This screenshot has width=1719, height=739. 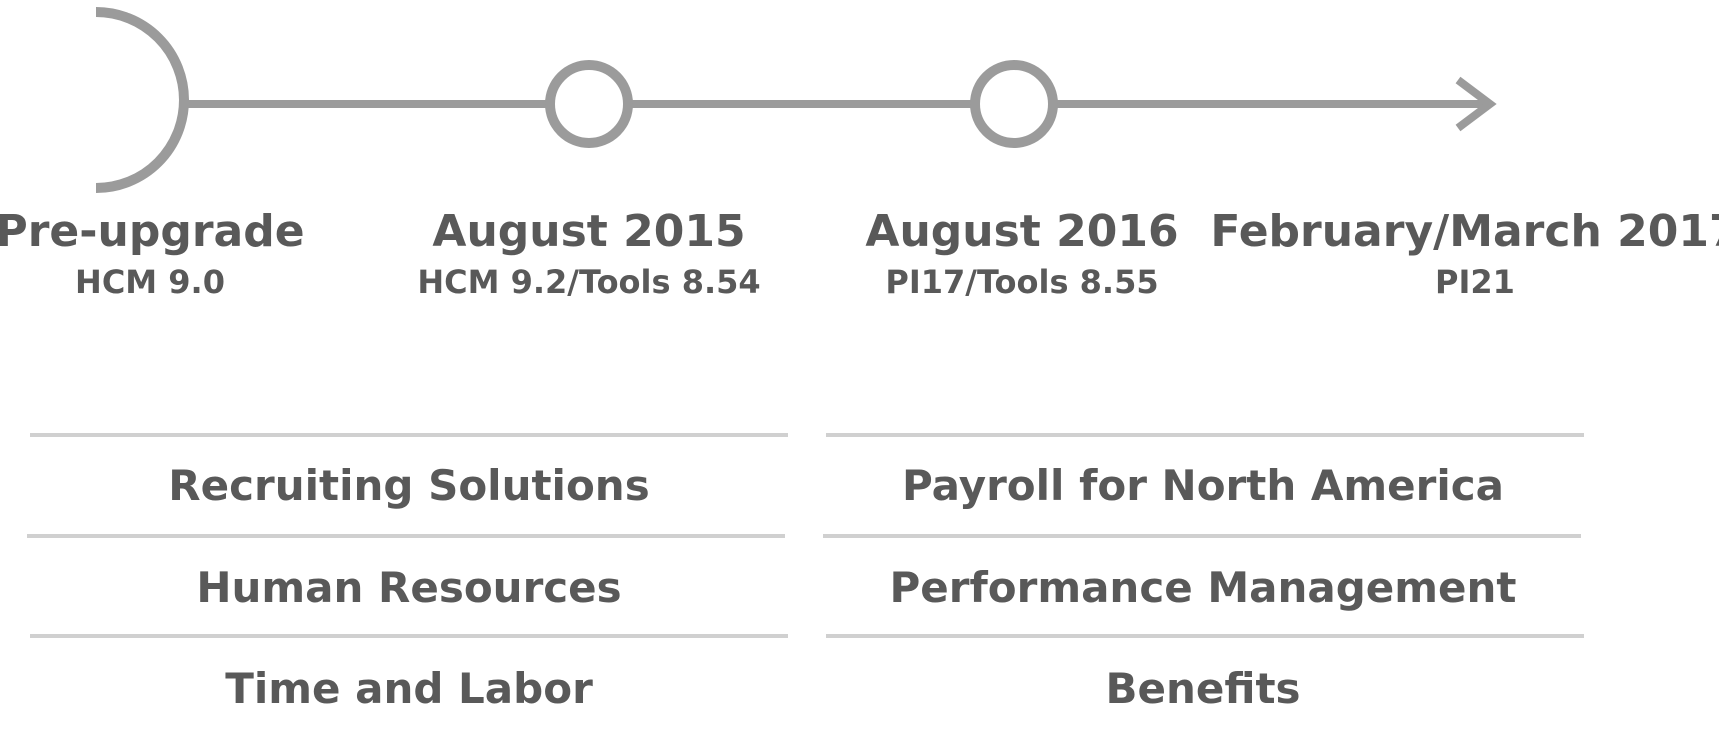 I want to click on milestone-subtitle: PI21, so click(x=1475, y=282).